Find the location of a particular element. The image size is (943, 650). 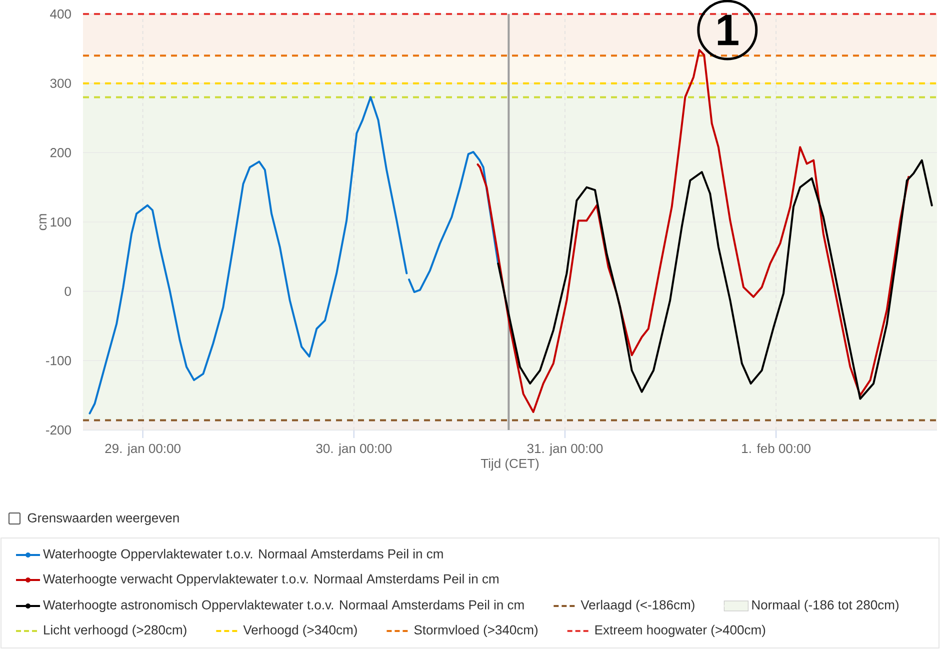

y-tick-label: 200 is located at coordinates (60, 153).